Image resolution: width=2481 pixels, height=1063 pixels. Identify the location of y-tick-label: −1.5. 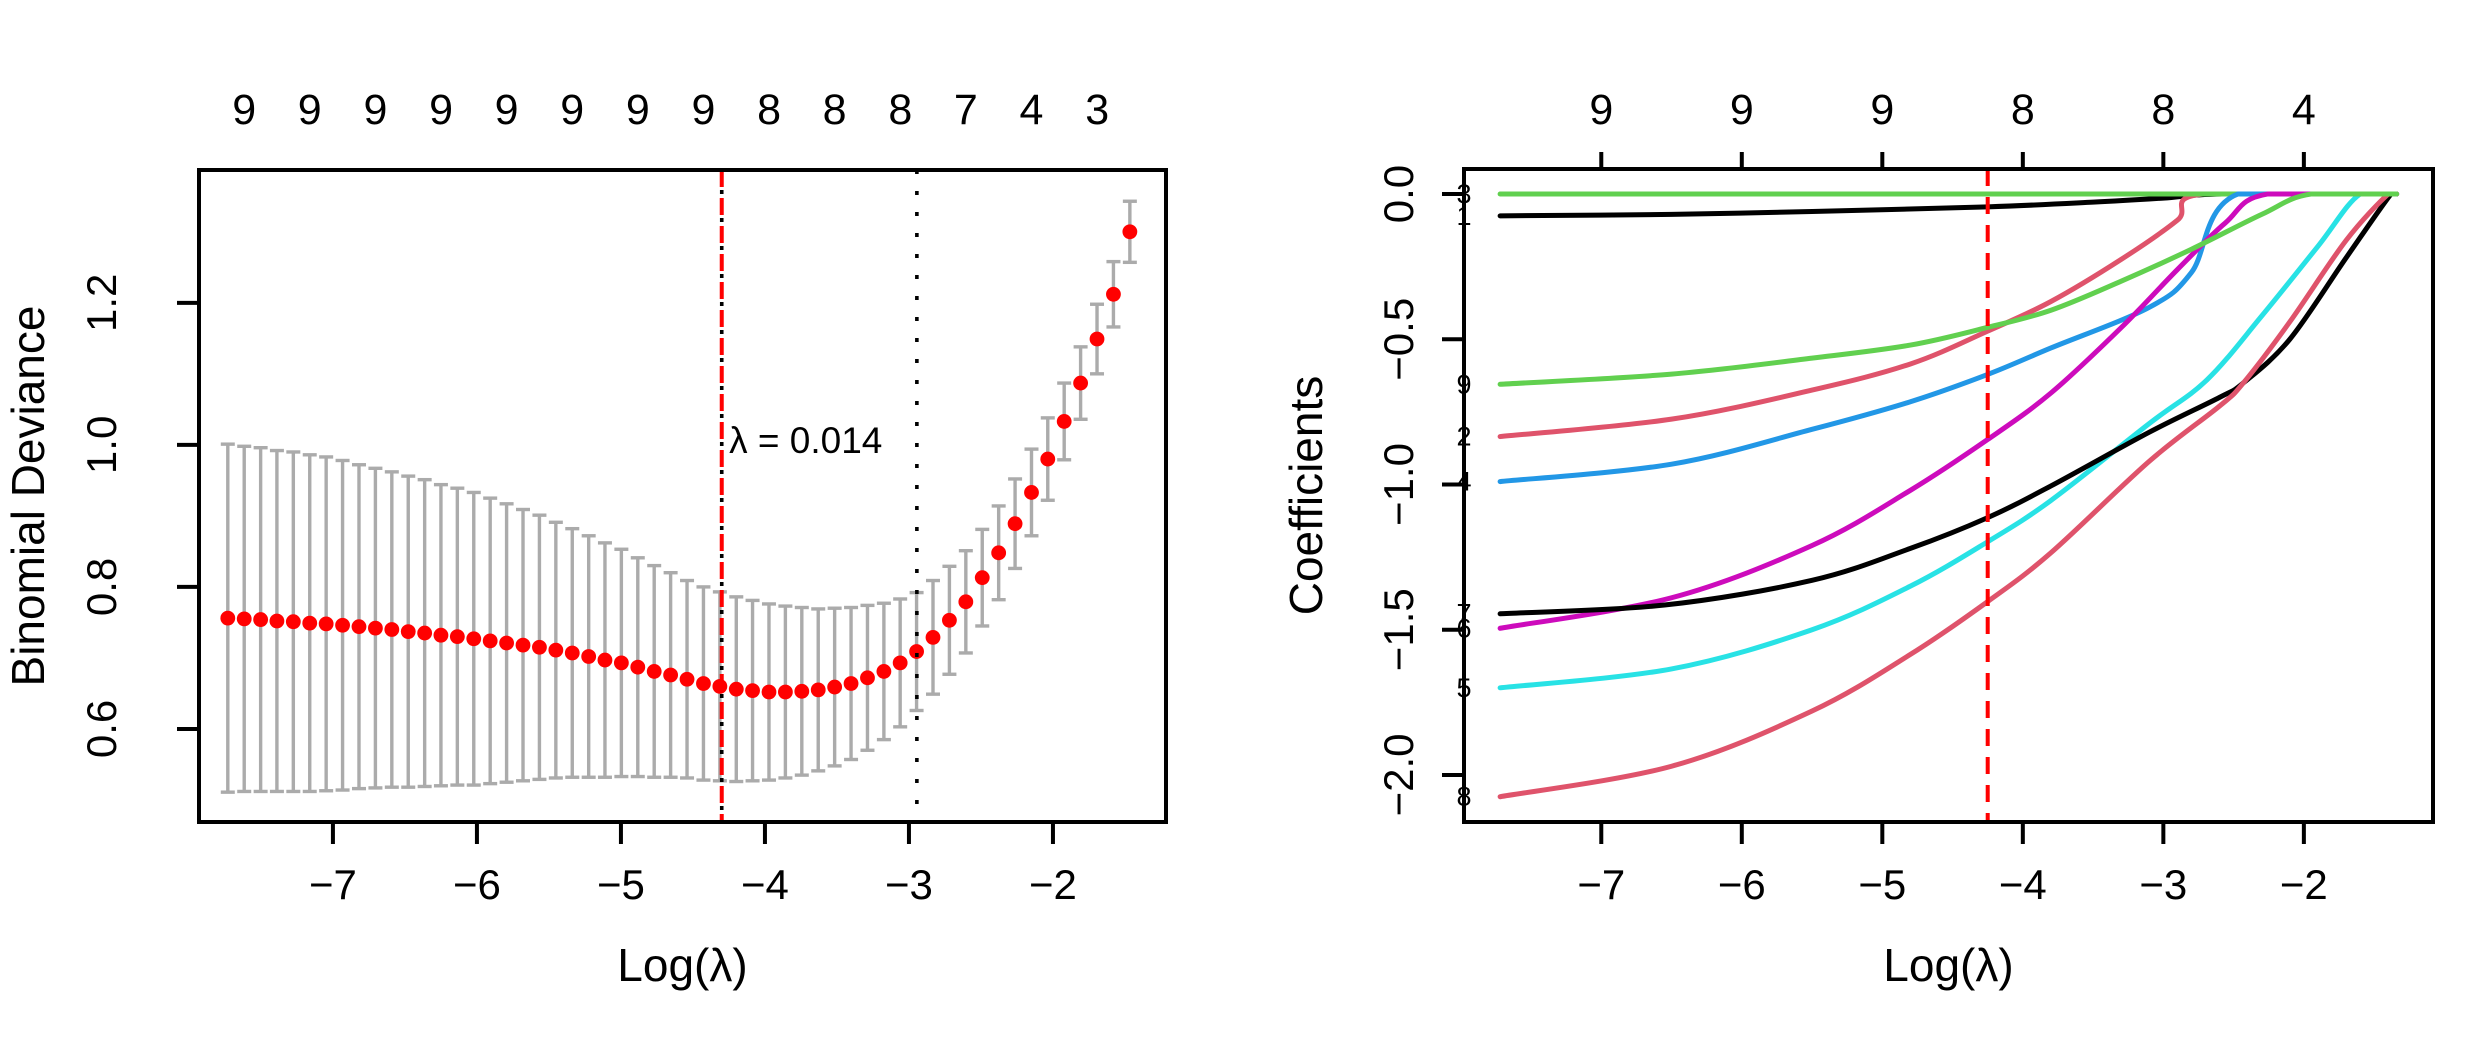
(1398, 629).